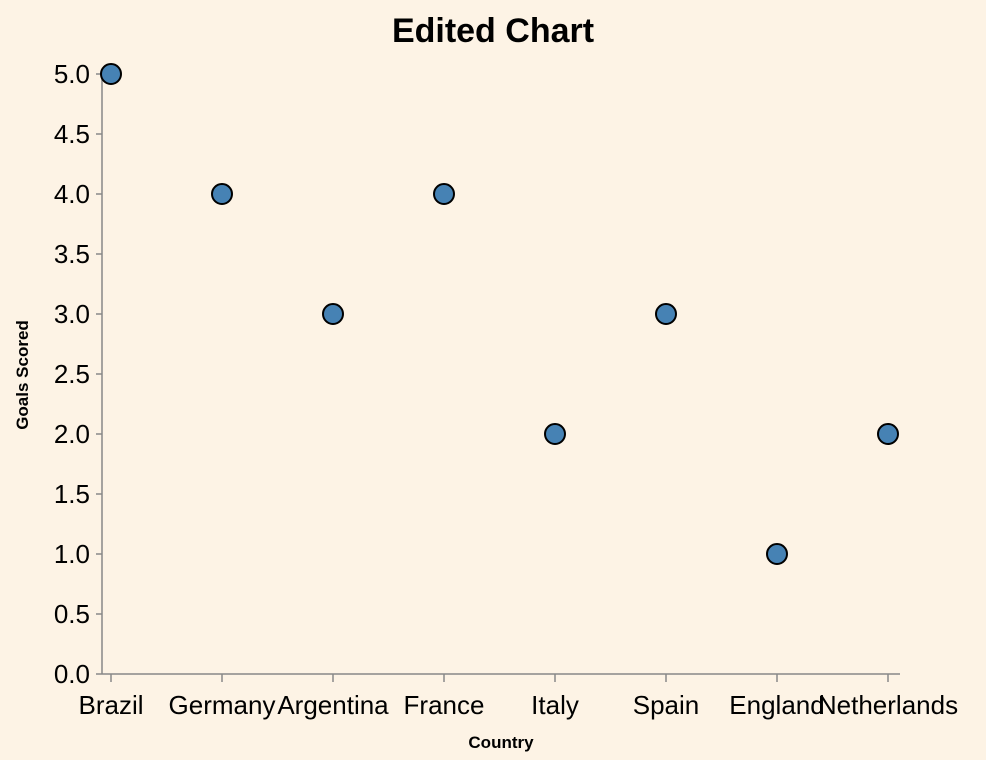 Image resolution: width=986 pixels, height=760 pixels. Describe the element at coordinates (444, 705) in the screenshot. I see `x-tick-label: France` at that location.